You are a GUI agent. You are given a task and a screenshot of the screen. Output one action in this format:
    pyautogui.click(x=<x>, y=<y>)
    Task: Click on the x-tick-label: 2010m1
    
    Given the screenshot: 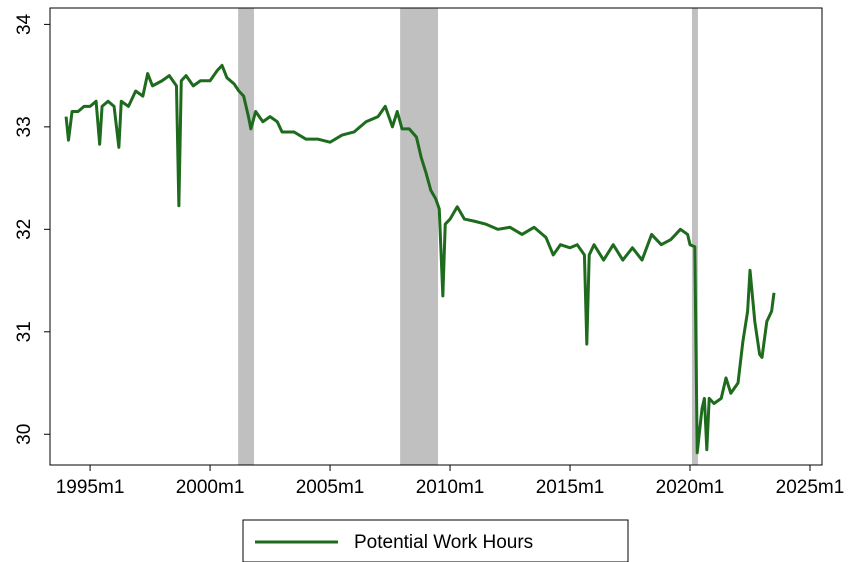 What is the action you would take?
    pyautogui.click(x=450, y=487)
    